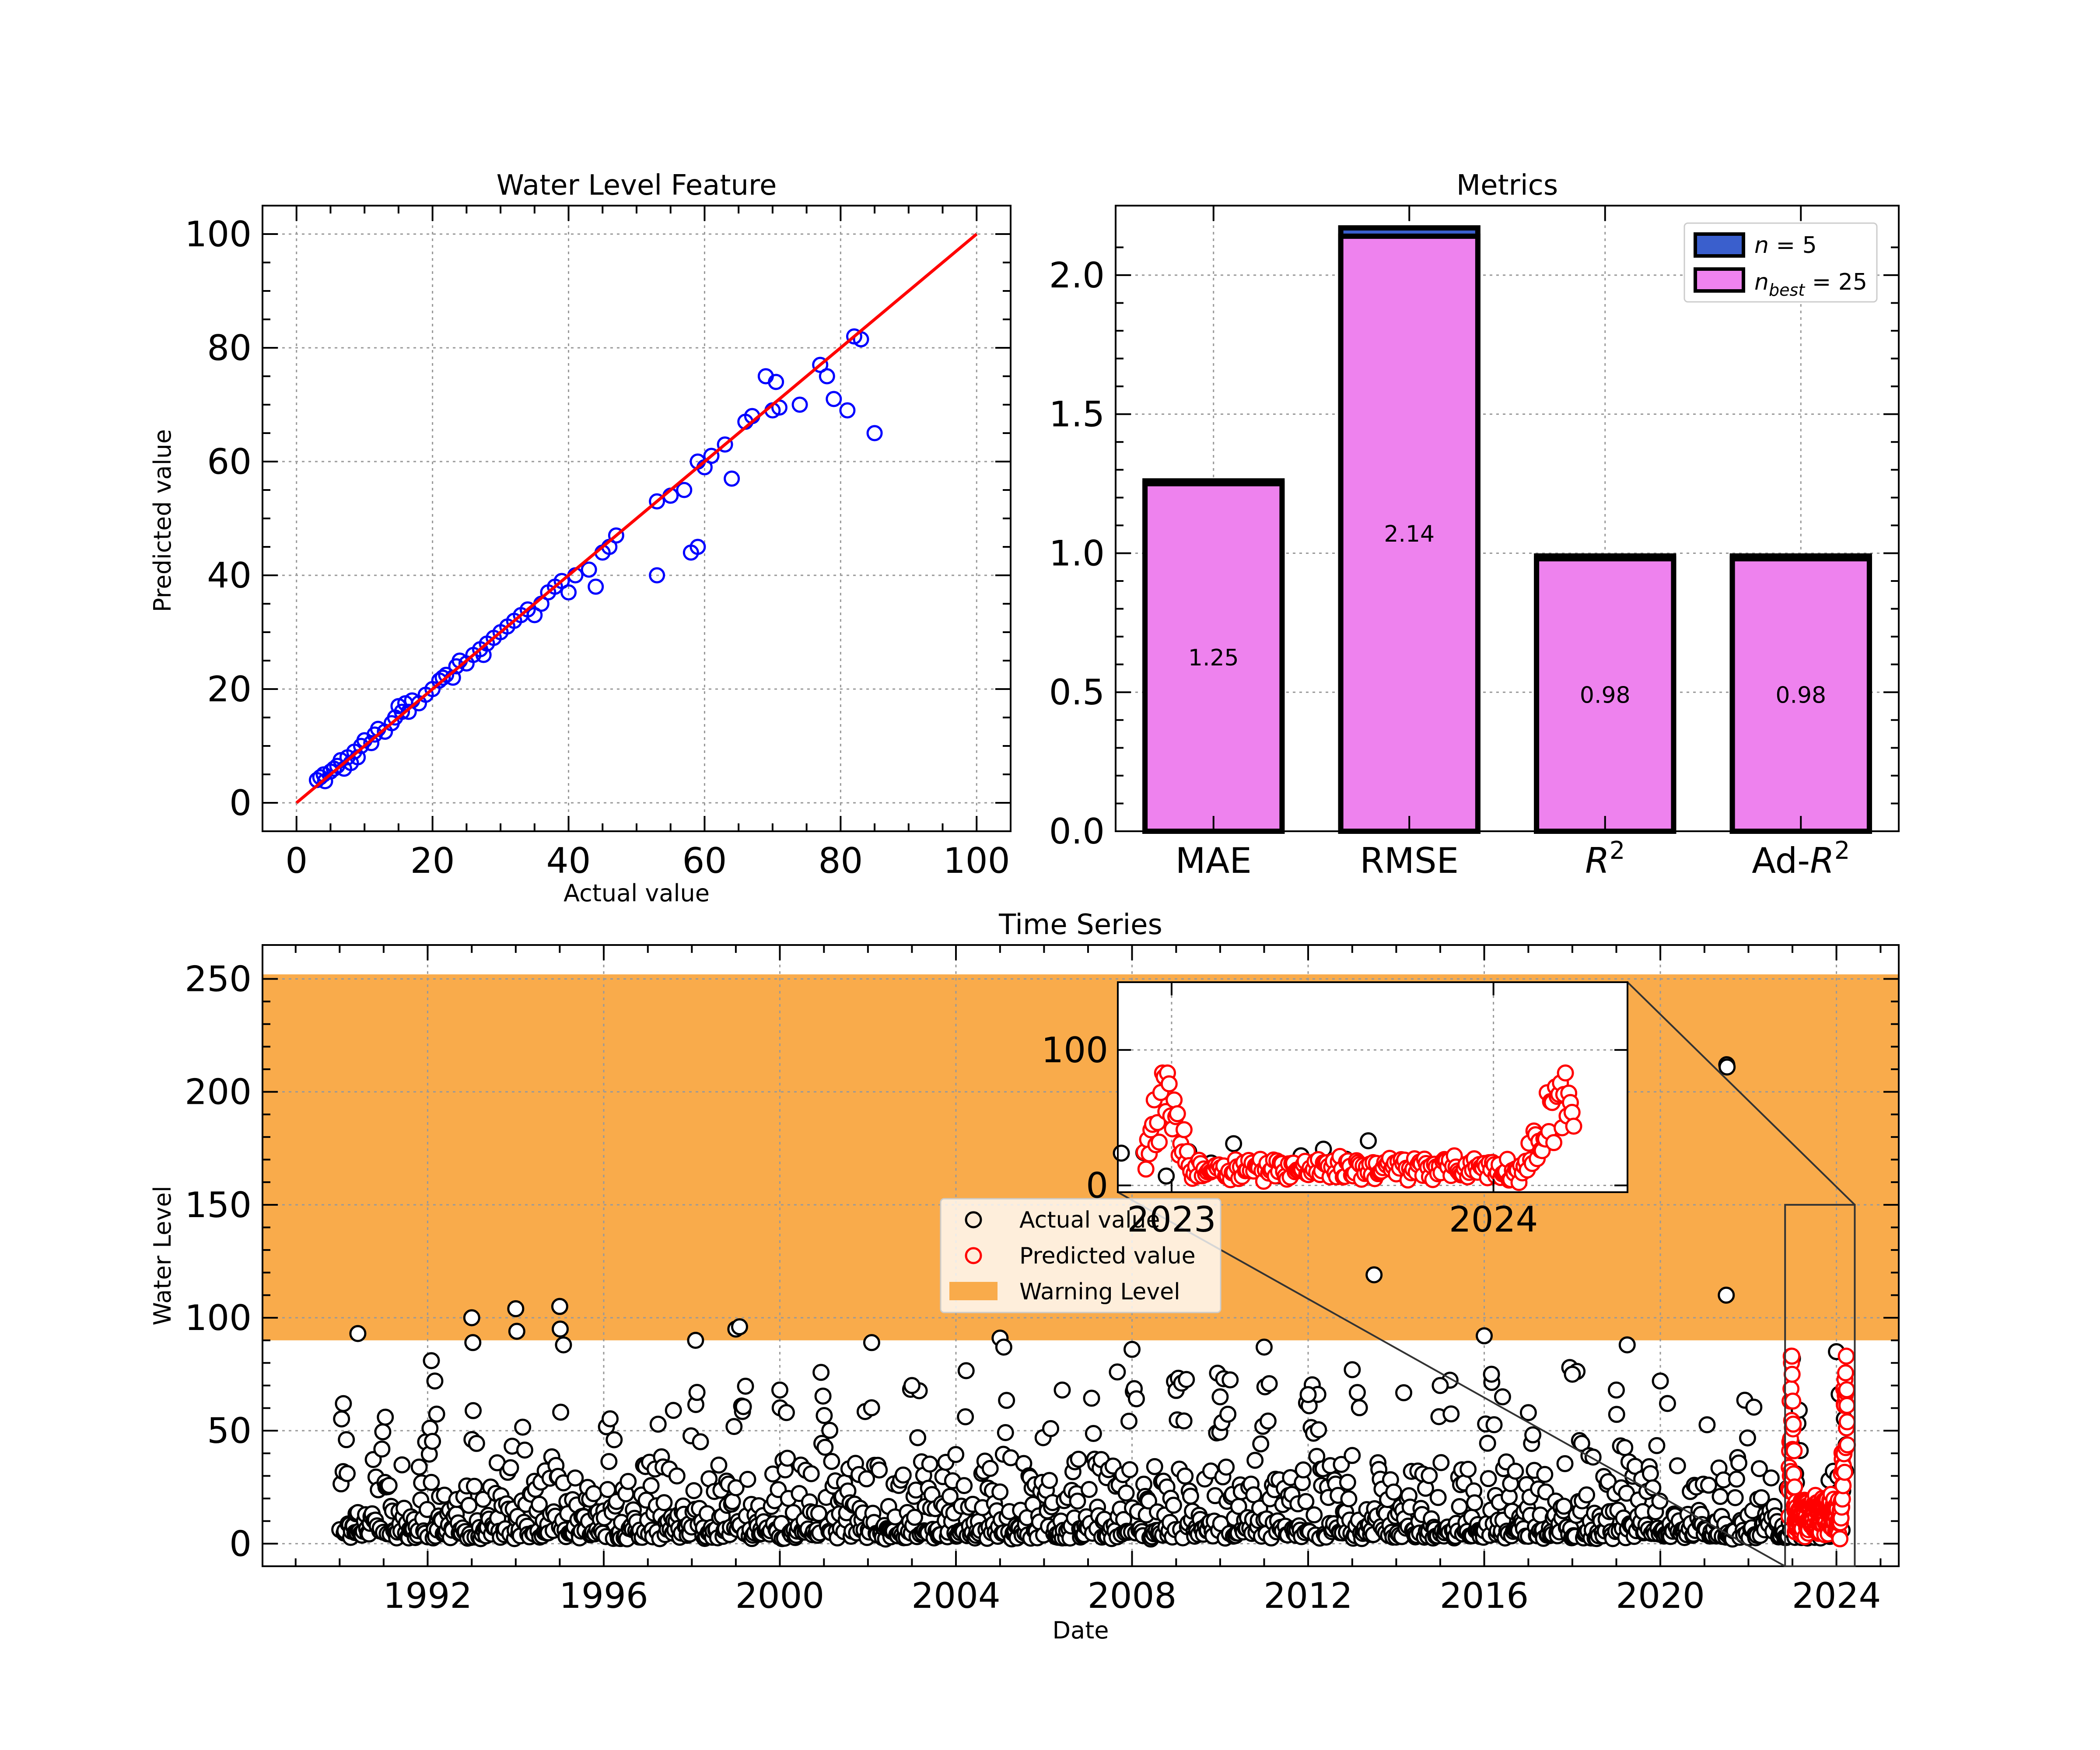  Describe the element at coordinates (1785, 245) in the screenshot. I see `legend-label-n5: n = 5` at that location.